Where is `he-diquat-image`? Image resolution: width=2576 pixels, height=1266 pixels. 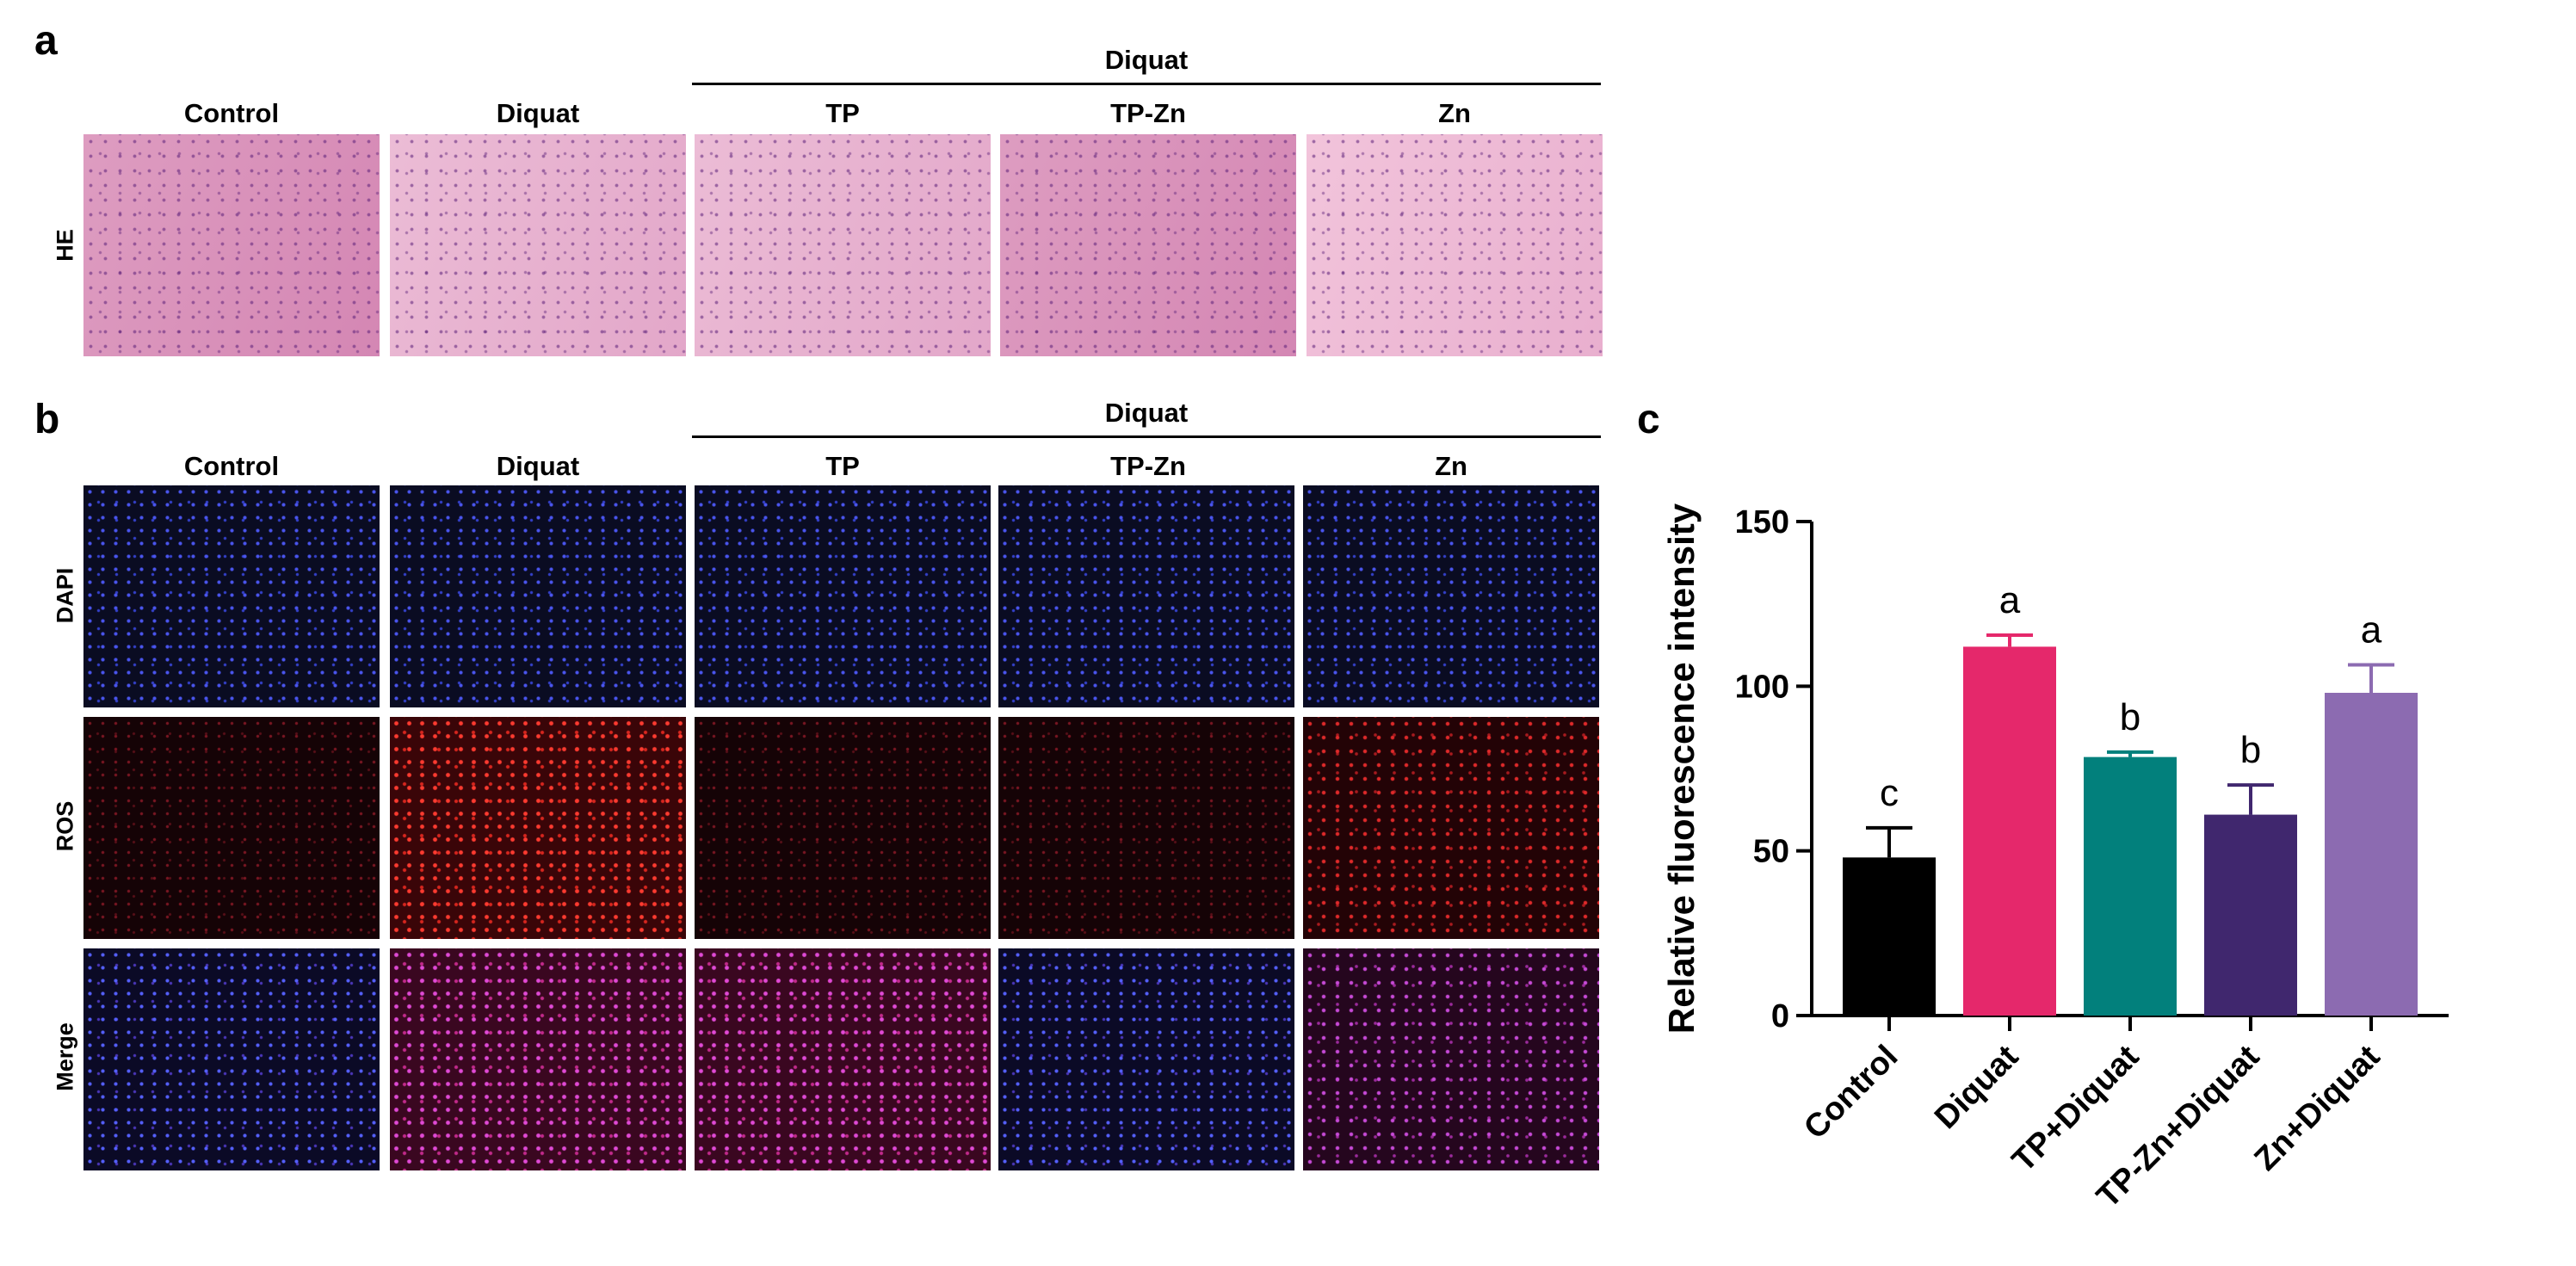 he-diquat-image is located at coordinates (538, 245).